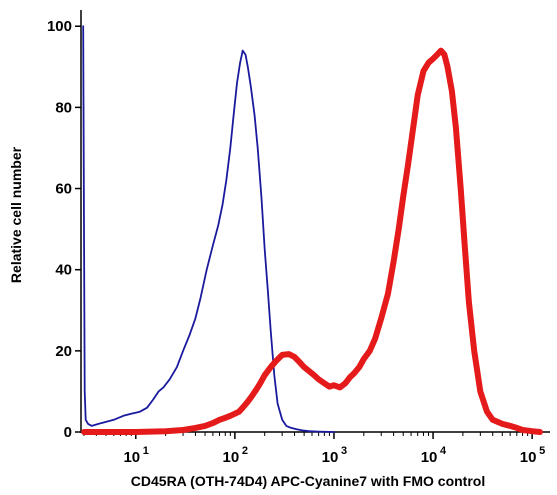  What do you see at coordinates (542, 451) in the screenshot?
I see `x-tick-exponent: 5` at bounding box center [542, 451].